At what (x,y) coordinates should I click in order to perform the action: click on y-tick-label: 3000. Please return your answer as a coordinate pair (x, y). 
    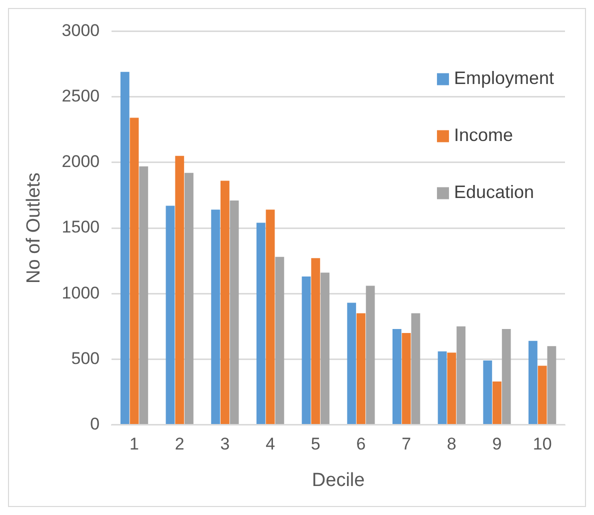
    Looking at the image, I should click on (81, 30).